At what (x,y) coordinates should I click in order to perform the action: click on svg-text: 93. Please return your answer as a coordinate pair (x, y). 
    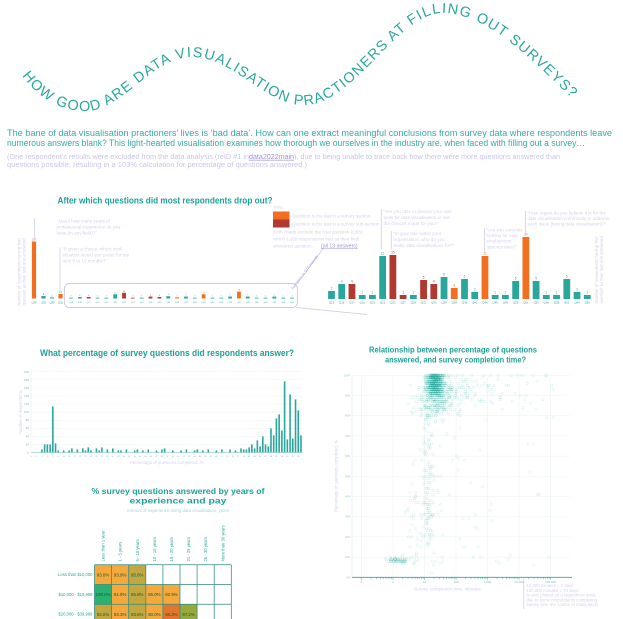
    Looking at the image, I should click on (282, 457).